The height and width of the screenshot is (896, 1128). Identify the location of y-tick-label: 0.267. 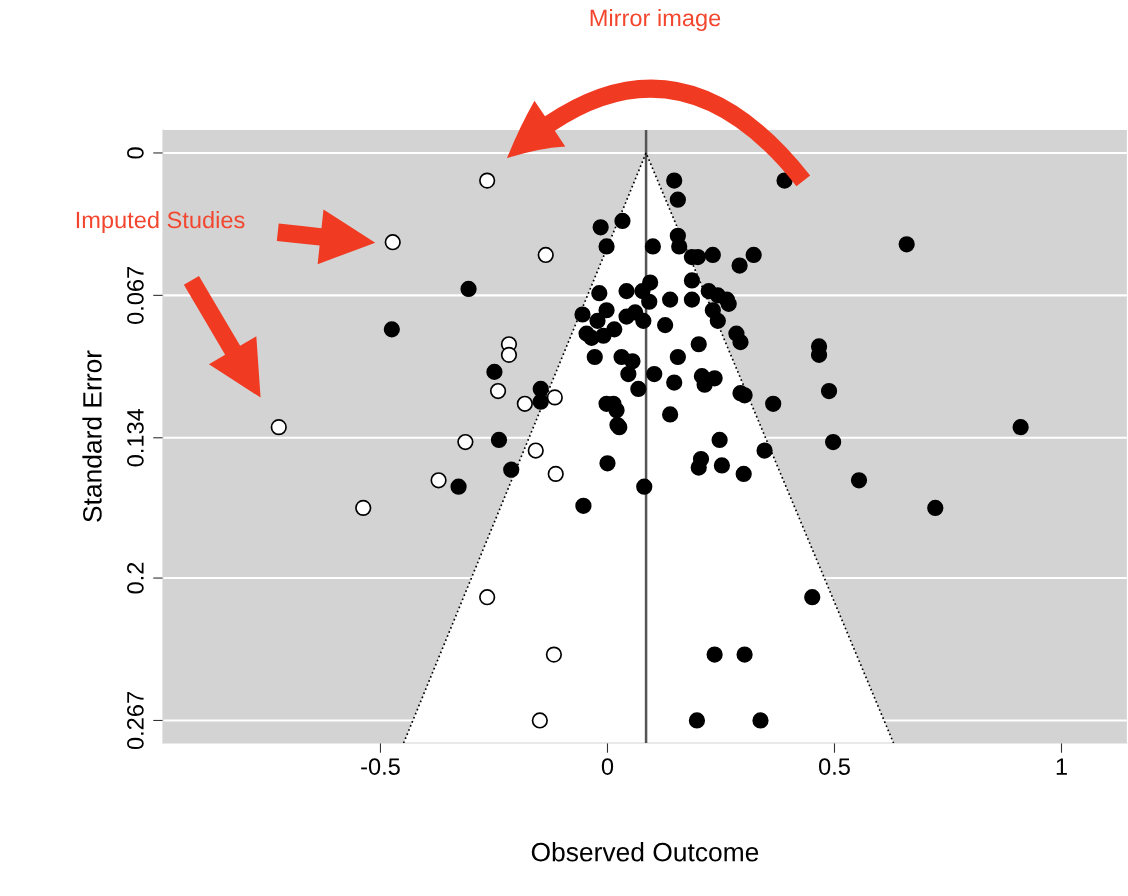
(135, 721).